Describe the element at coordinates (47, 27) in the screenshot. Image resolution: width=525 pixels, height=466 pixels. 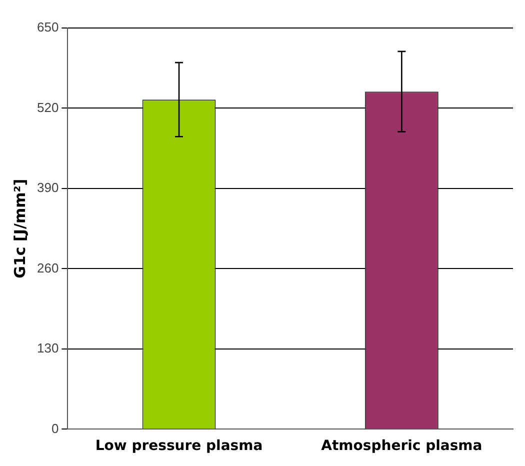
I see `y-tick-label: 650` at that location.